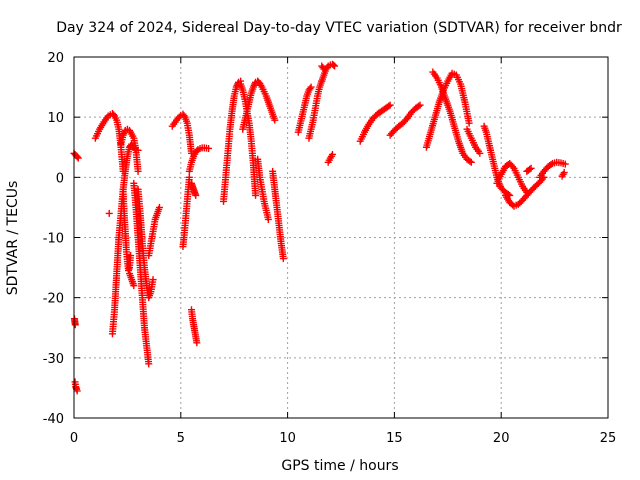 The width and height of the screenshot is (640, 480). Describe the element at coordinates (339, 466) in the screenshot. I see `x-axis-label: GPS time / hours` at that location.